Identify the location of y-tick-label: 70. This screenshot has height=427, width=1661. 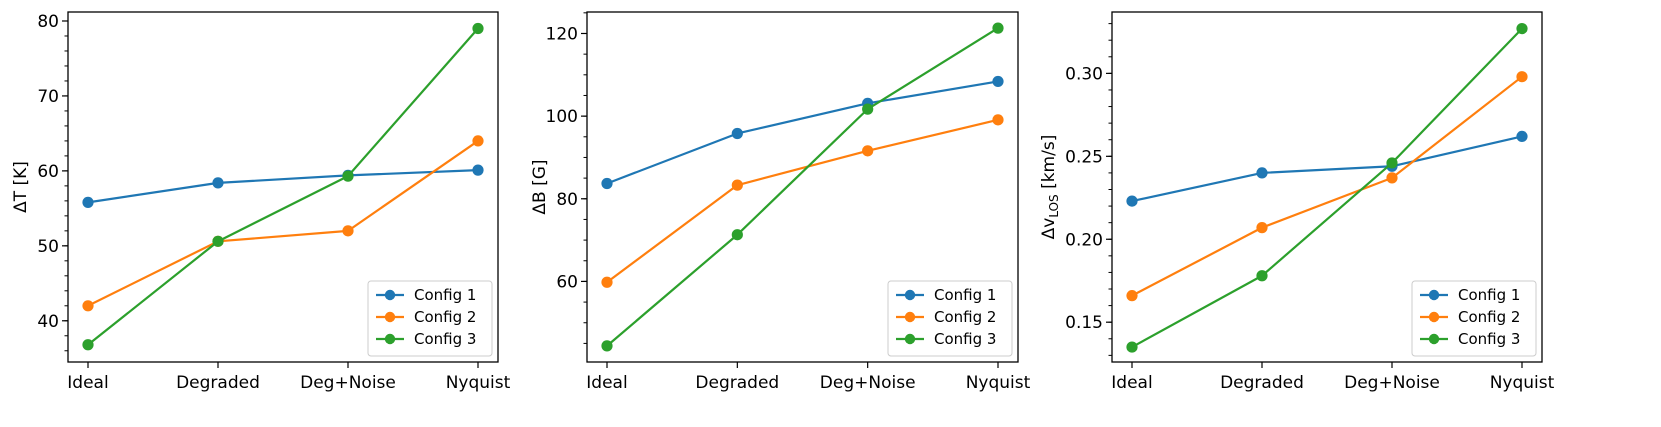
(48, 97).